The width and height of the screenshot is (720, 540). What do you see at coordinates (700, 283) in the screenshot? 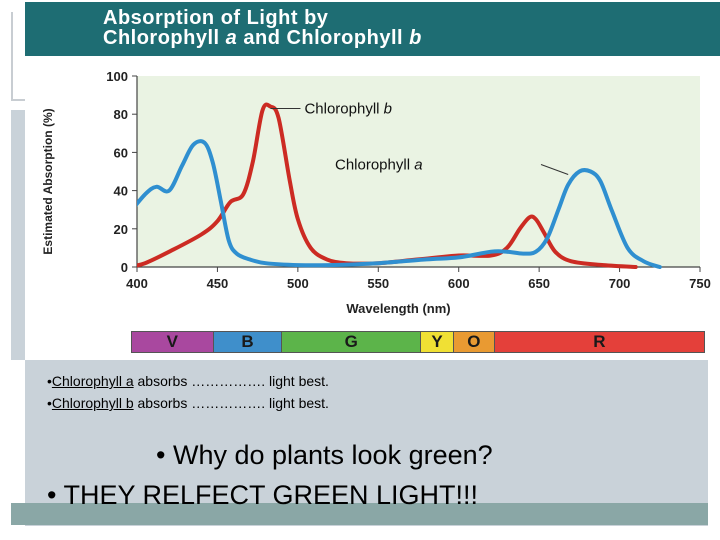
I see `x-tick-label: 750` at bounding box center [700, 283].